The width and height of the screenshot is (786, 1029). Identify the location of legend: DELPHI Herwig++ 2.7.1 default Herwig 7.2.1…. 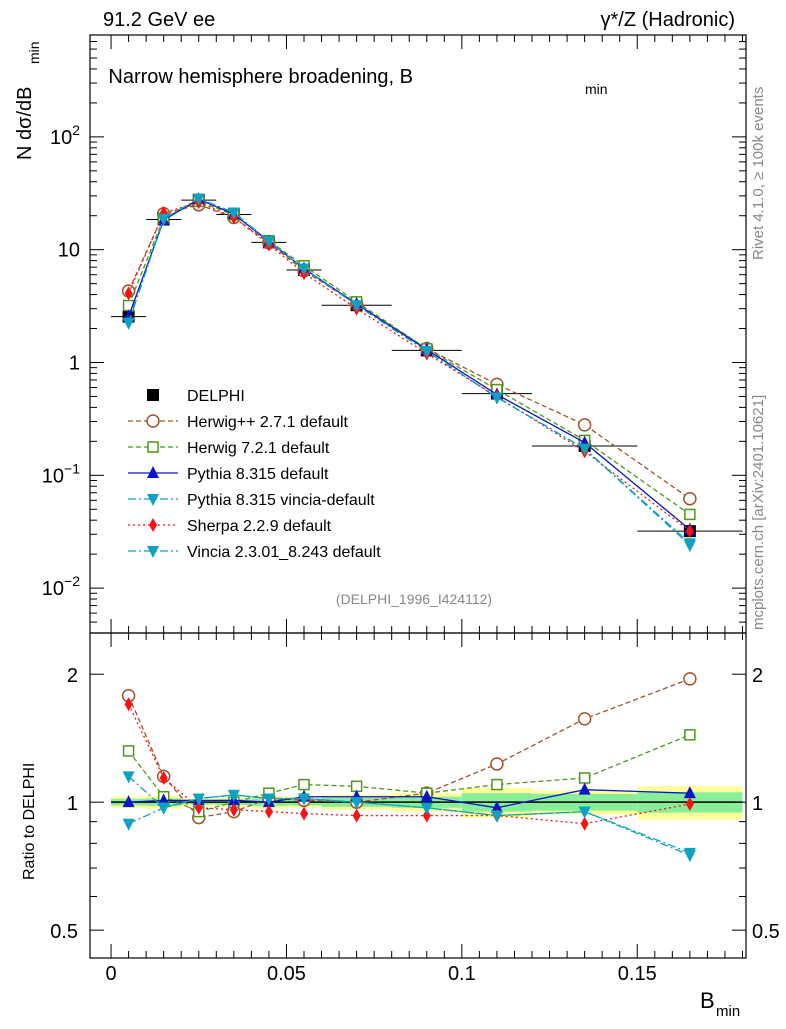
(254, 474).